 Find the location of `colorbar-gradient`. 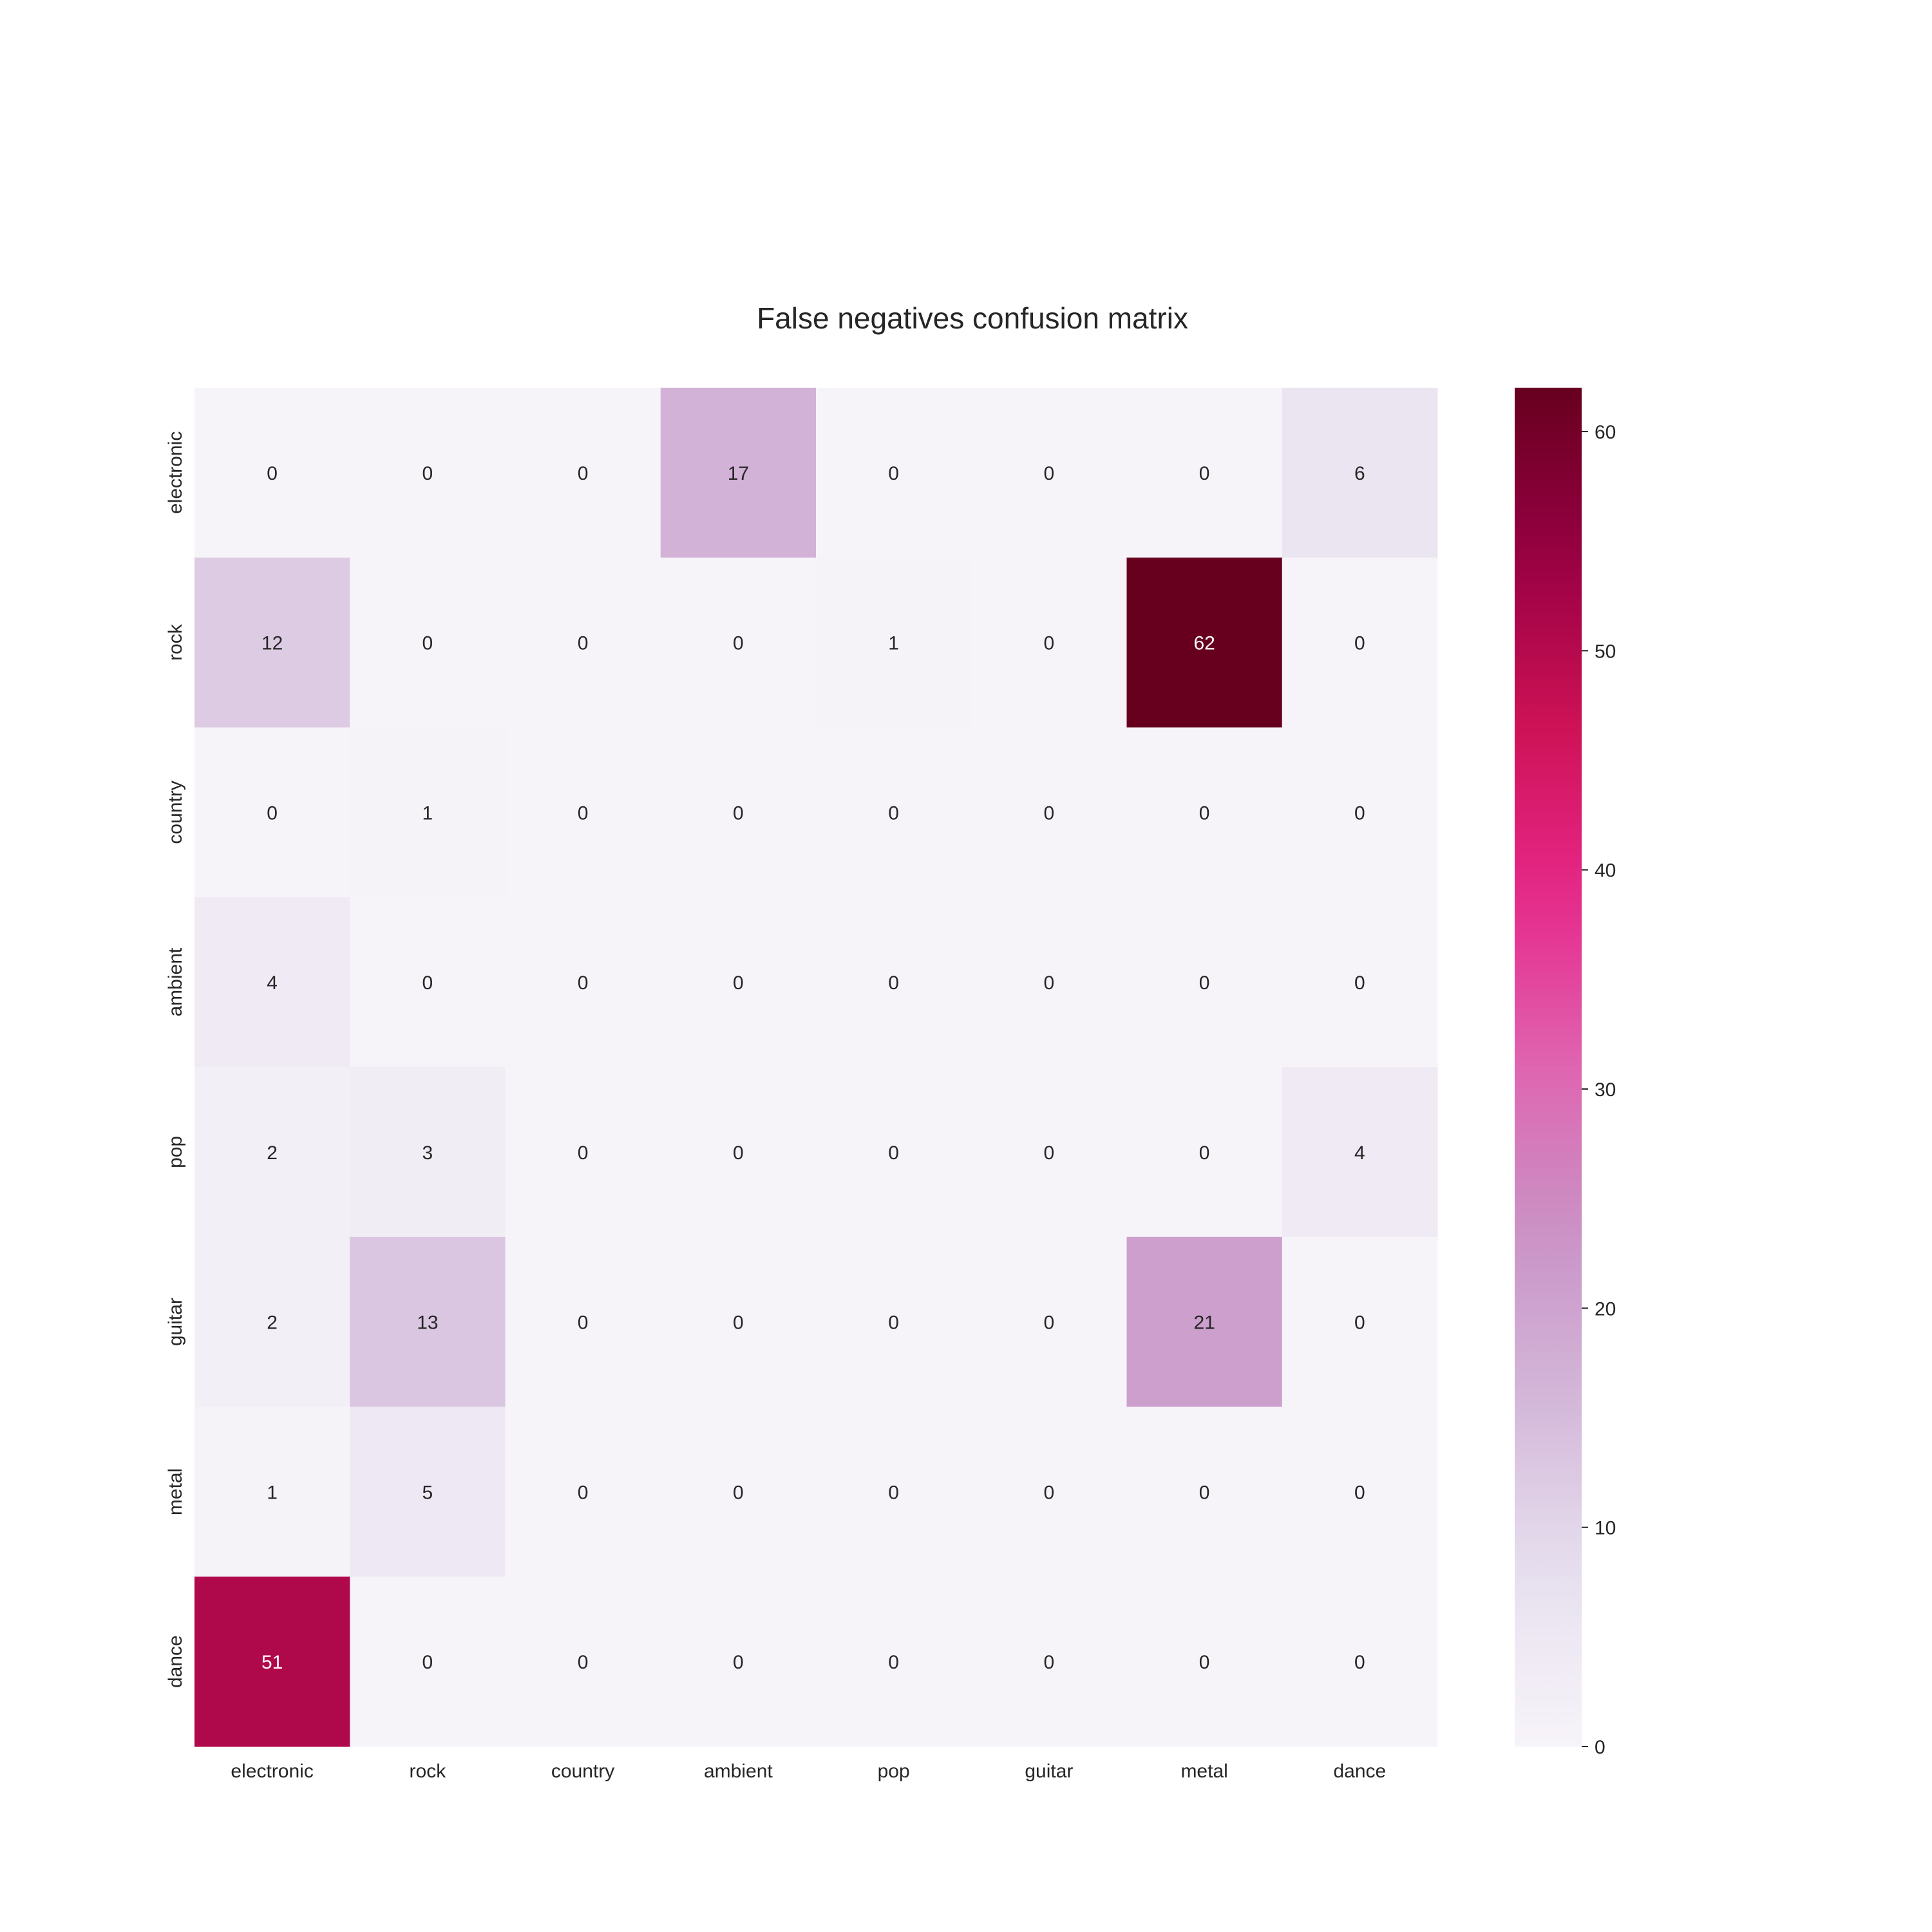

colorbar-gradient is located at coordinates (1548, 1067).